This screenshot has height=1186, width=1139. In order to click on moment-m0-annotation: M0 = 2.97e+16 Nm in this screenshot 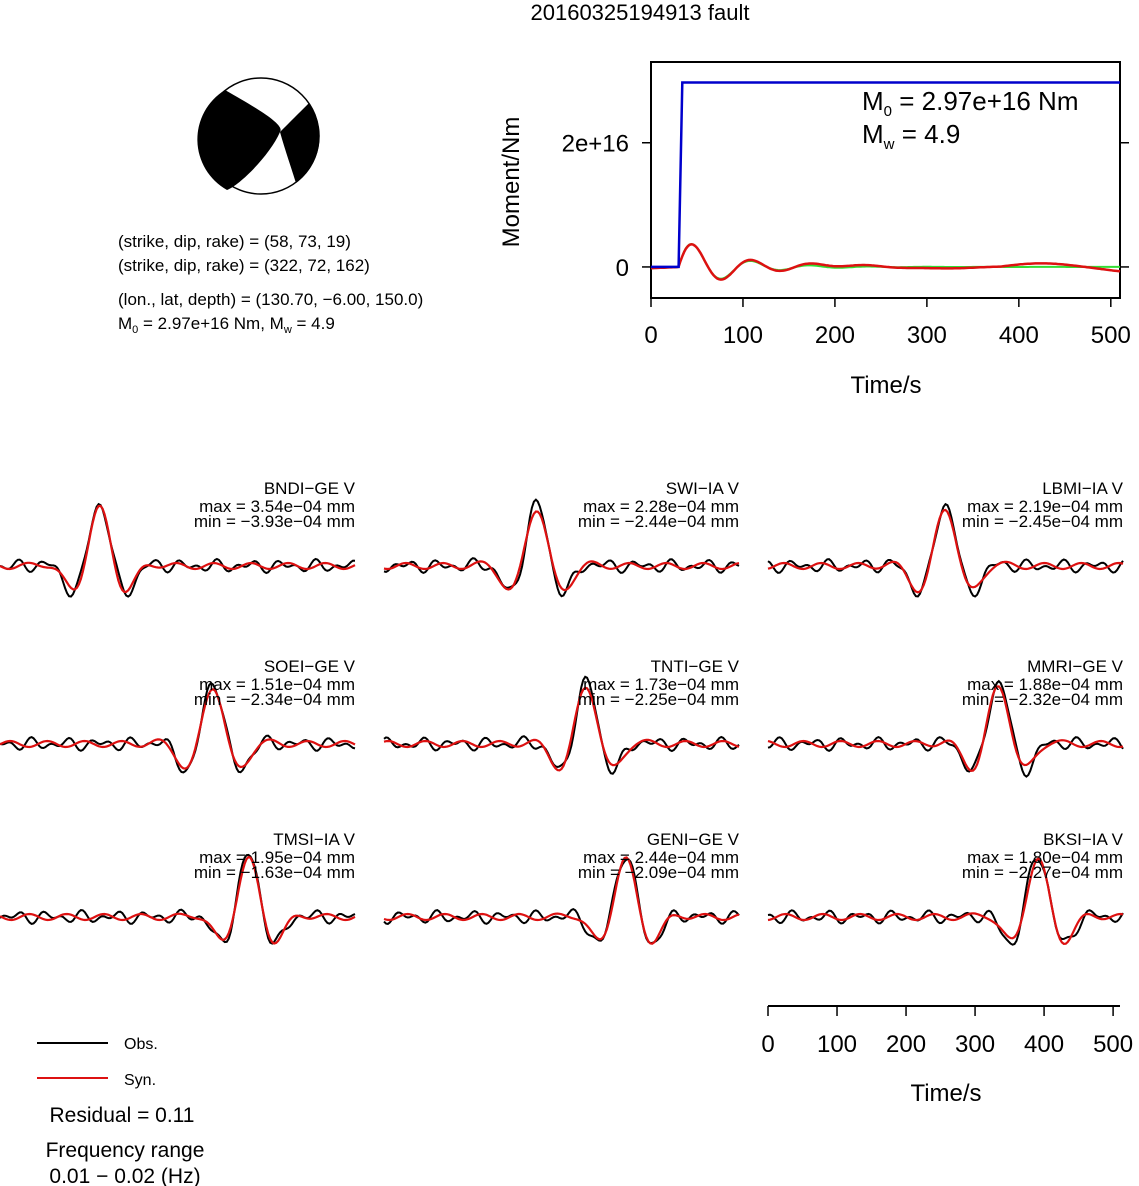, I will do `click(970, 103)`.